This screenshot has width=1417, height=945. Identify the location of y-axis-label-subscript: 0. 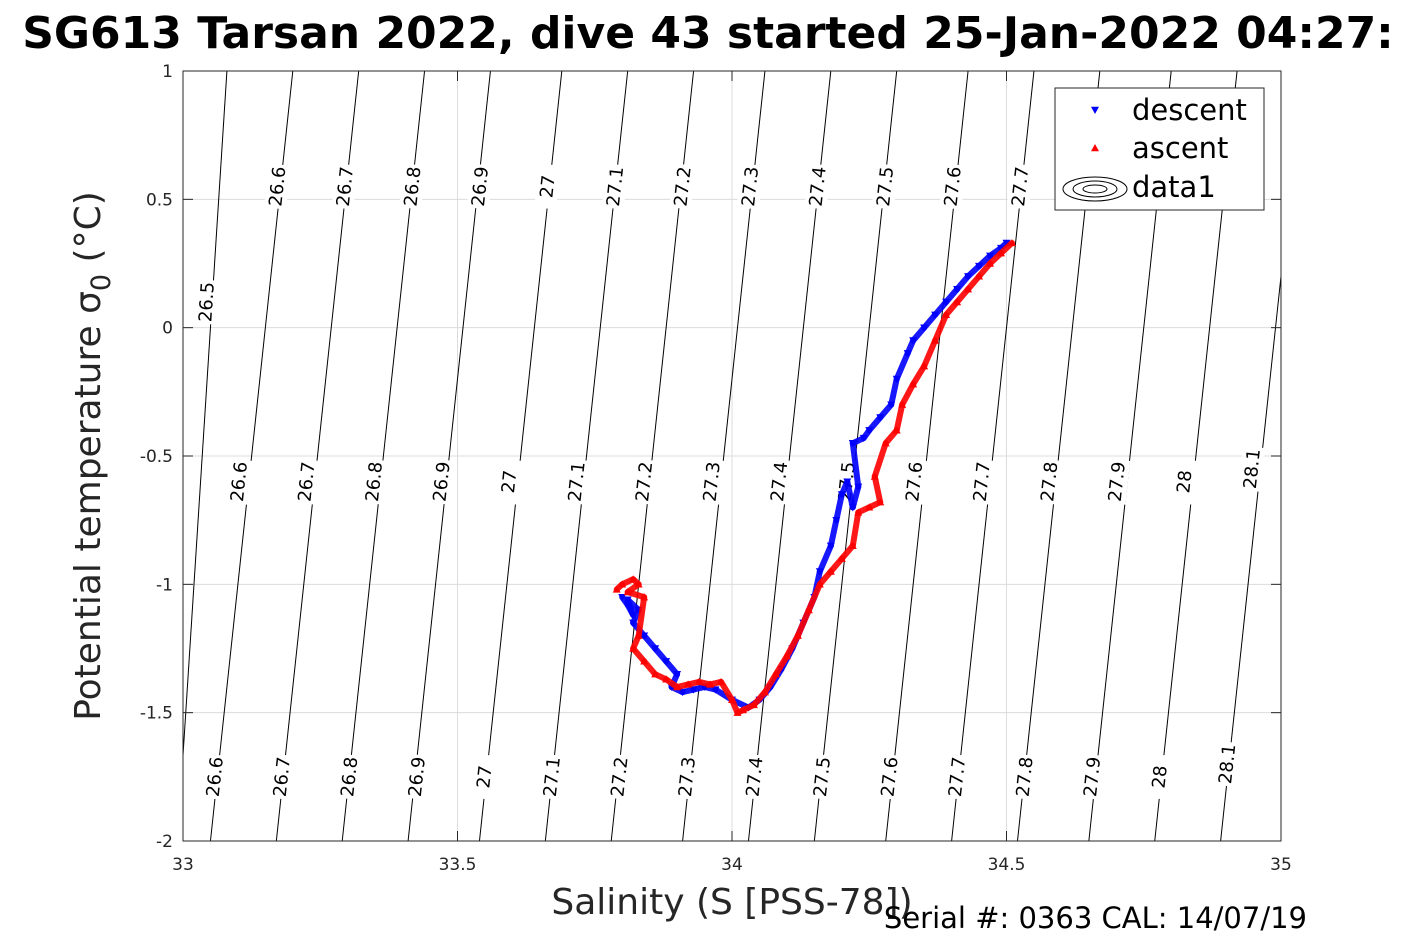
(101, 282).